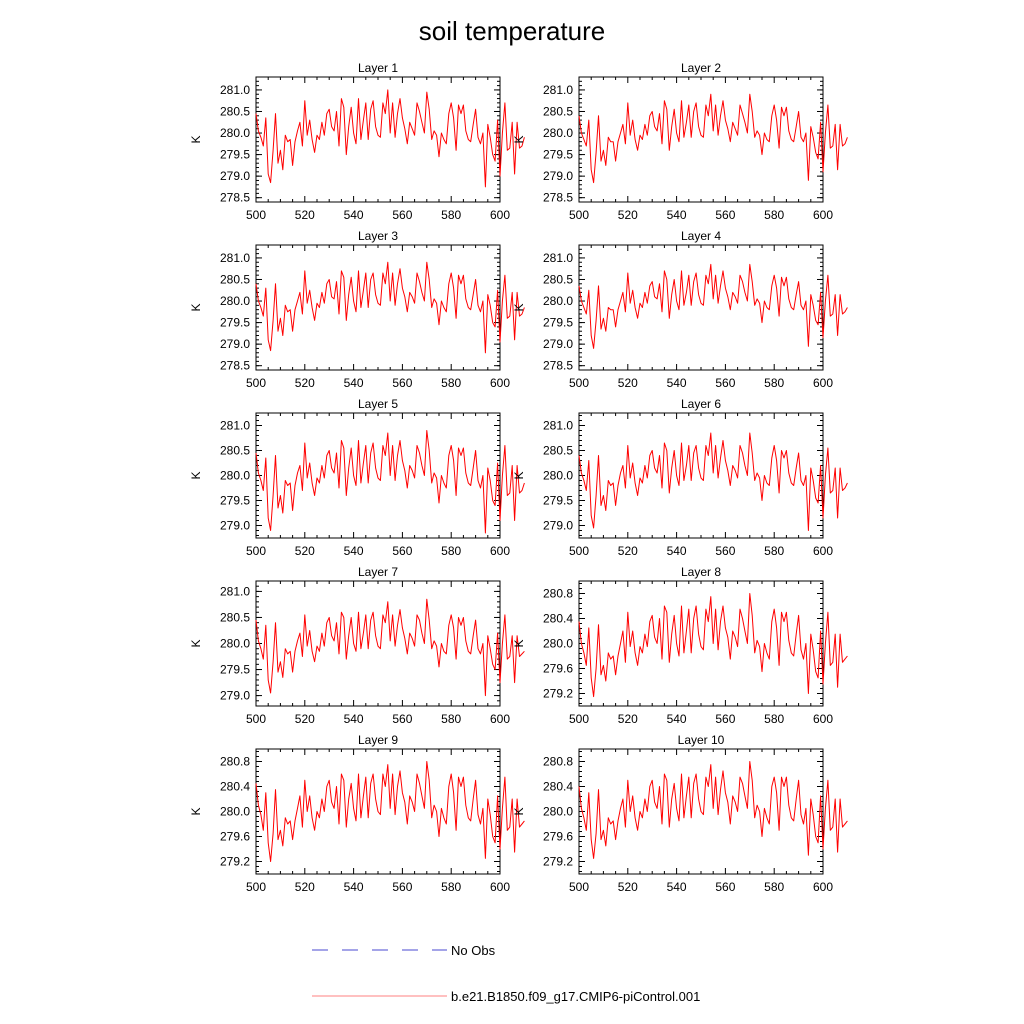 Image resolution: width=1024 pixels, height=1024 pixels. I want to click on panel-title: Layer 5, so click(378, 404).